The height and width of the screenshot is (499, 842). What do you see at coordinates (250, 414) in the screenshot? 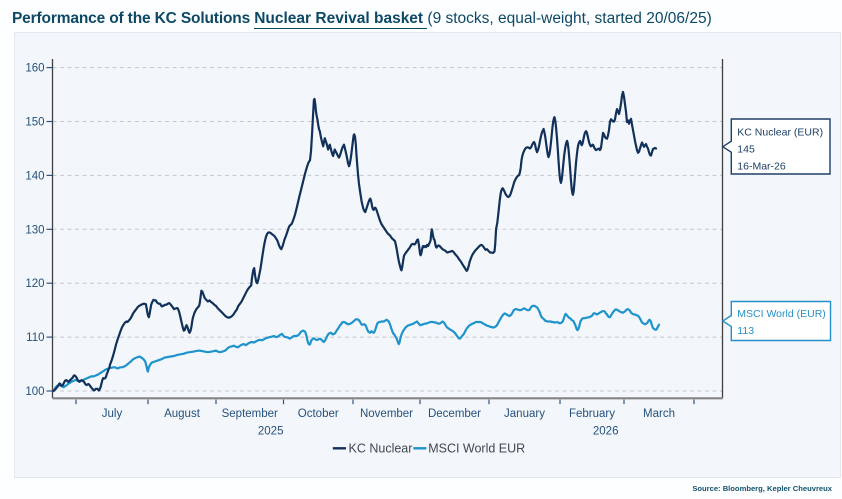
I see `svg-text: September` at bounding box center [250, 414].